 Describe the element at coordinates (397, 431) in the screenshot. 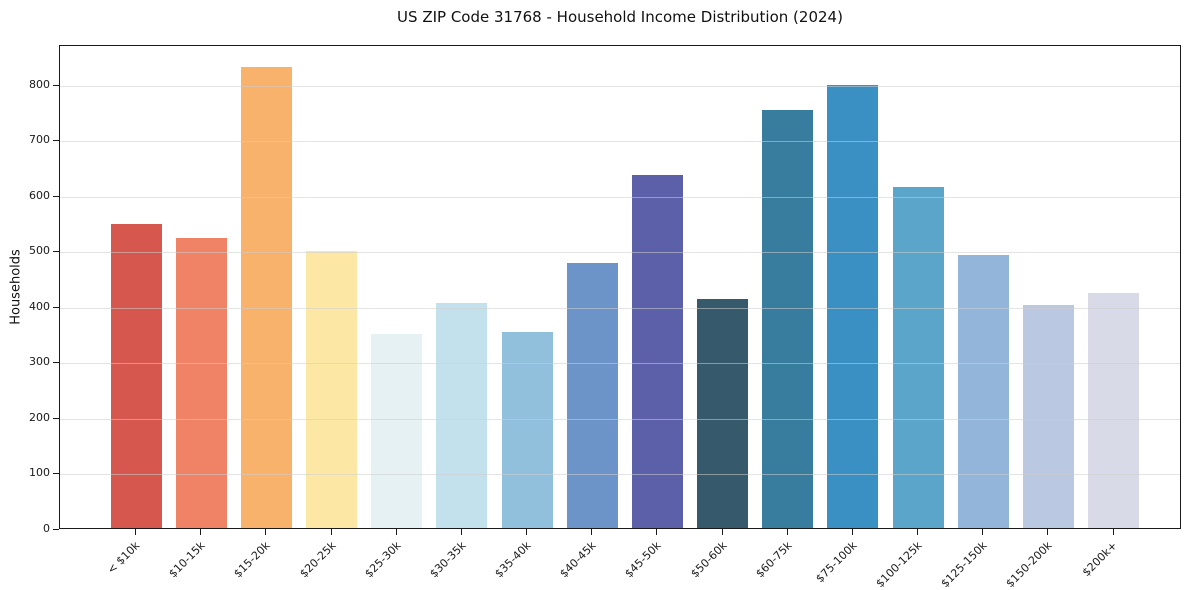

I see `bar-25-30k` at that location.